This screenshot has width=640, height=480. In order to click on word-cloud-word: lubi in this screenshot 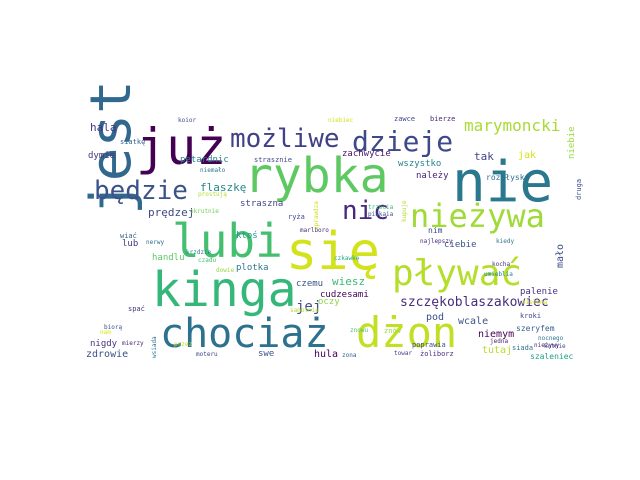, I will do `click(227, 241)`.